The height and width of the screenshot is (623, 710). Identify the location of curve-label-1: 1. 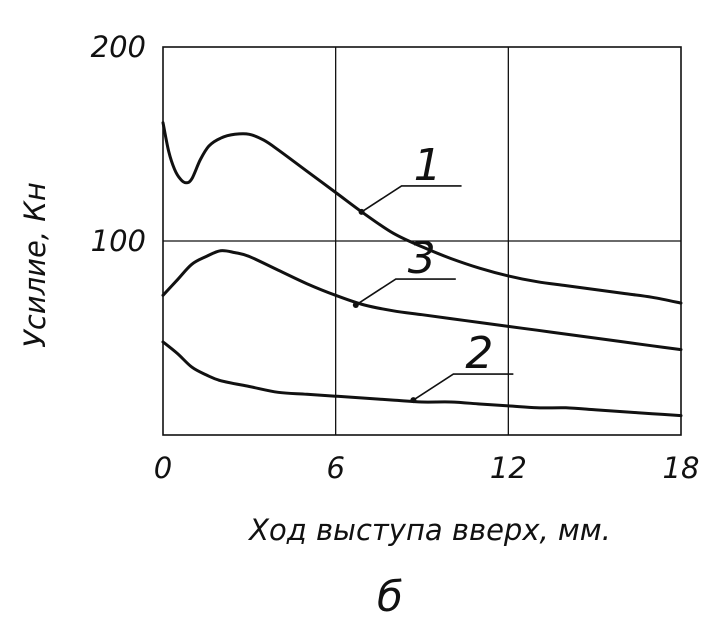
(428, 165).